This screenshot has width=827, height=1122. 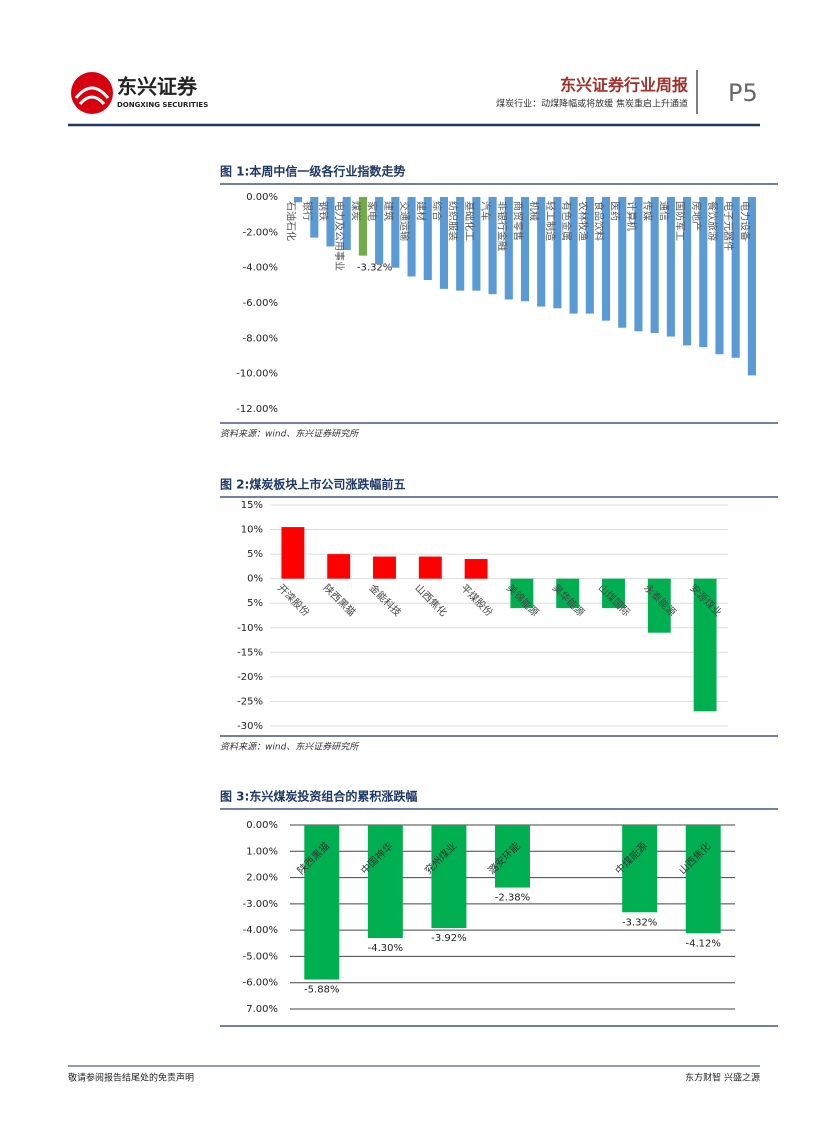 What do you see at coordinates (250, 652) in the screenshot?
I see `y-tick-label: -15%` at bounding box center [250, 652].